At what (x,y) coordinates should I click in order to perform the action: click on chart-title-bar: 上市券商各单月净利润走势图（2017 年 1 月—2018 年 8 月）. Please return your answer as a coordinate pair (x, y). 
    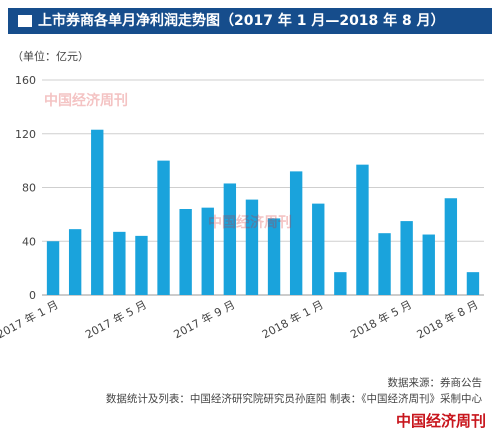
    Looking at the image, I should click on (250, 21).